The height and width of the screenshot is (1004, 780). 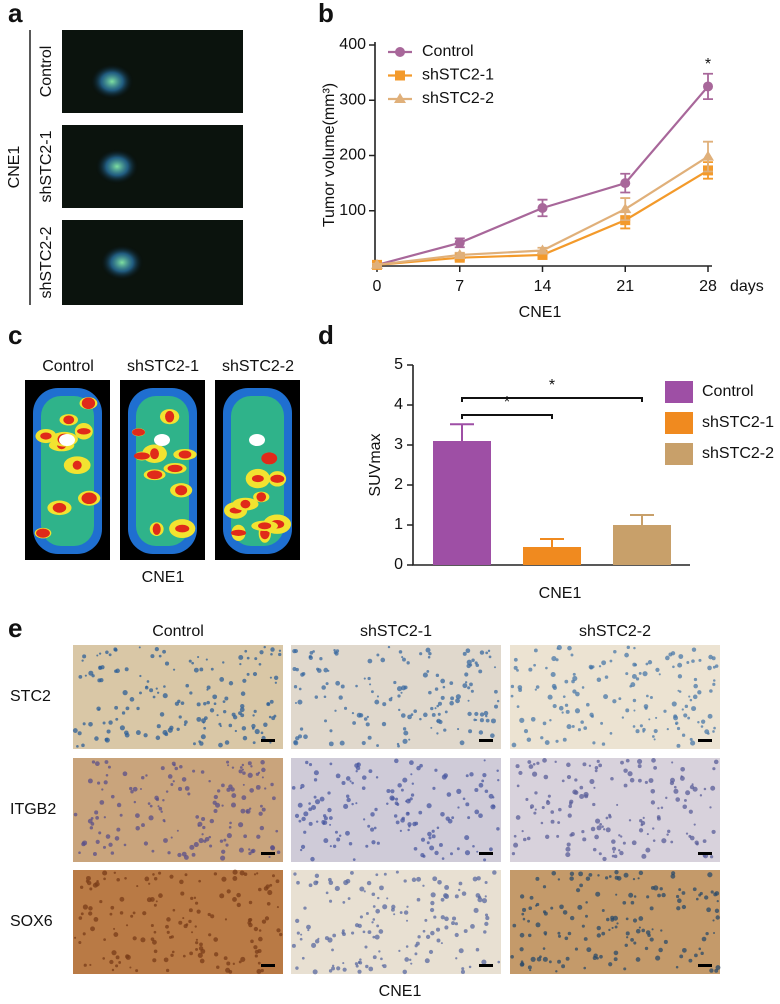 I want to click on y-tick-label: 1, so click(x=398, y=524).